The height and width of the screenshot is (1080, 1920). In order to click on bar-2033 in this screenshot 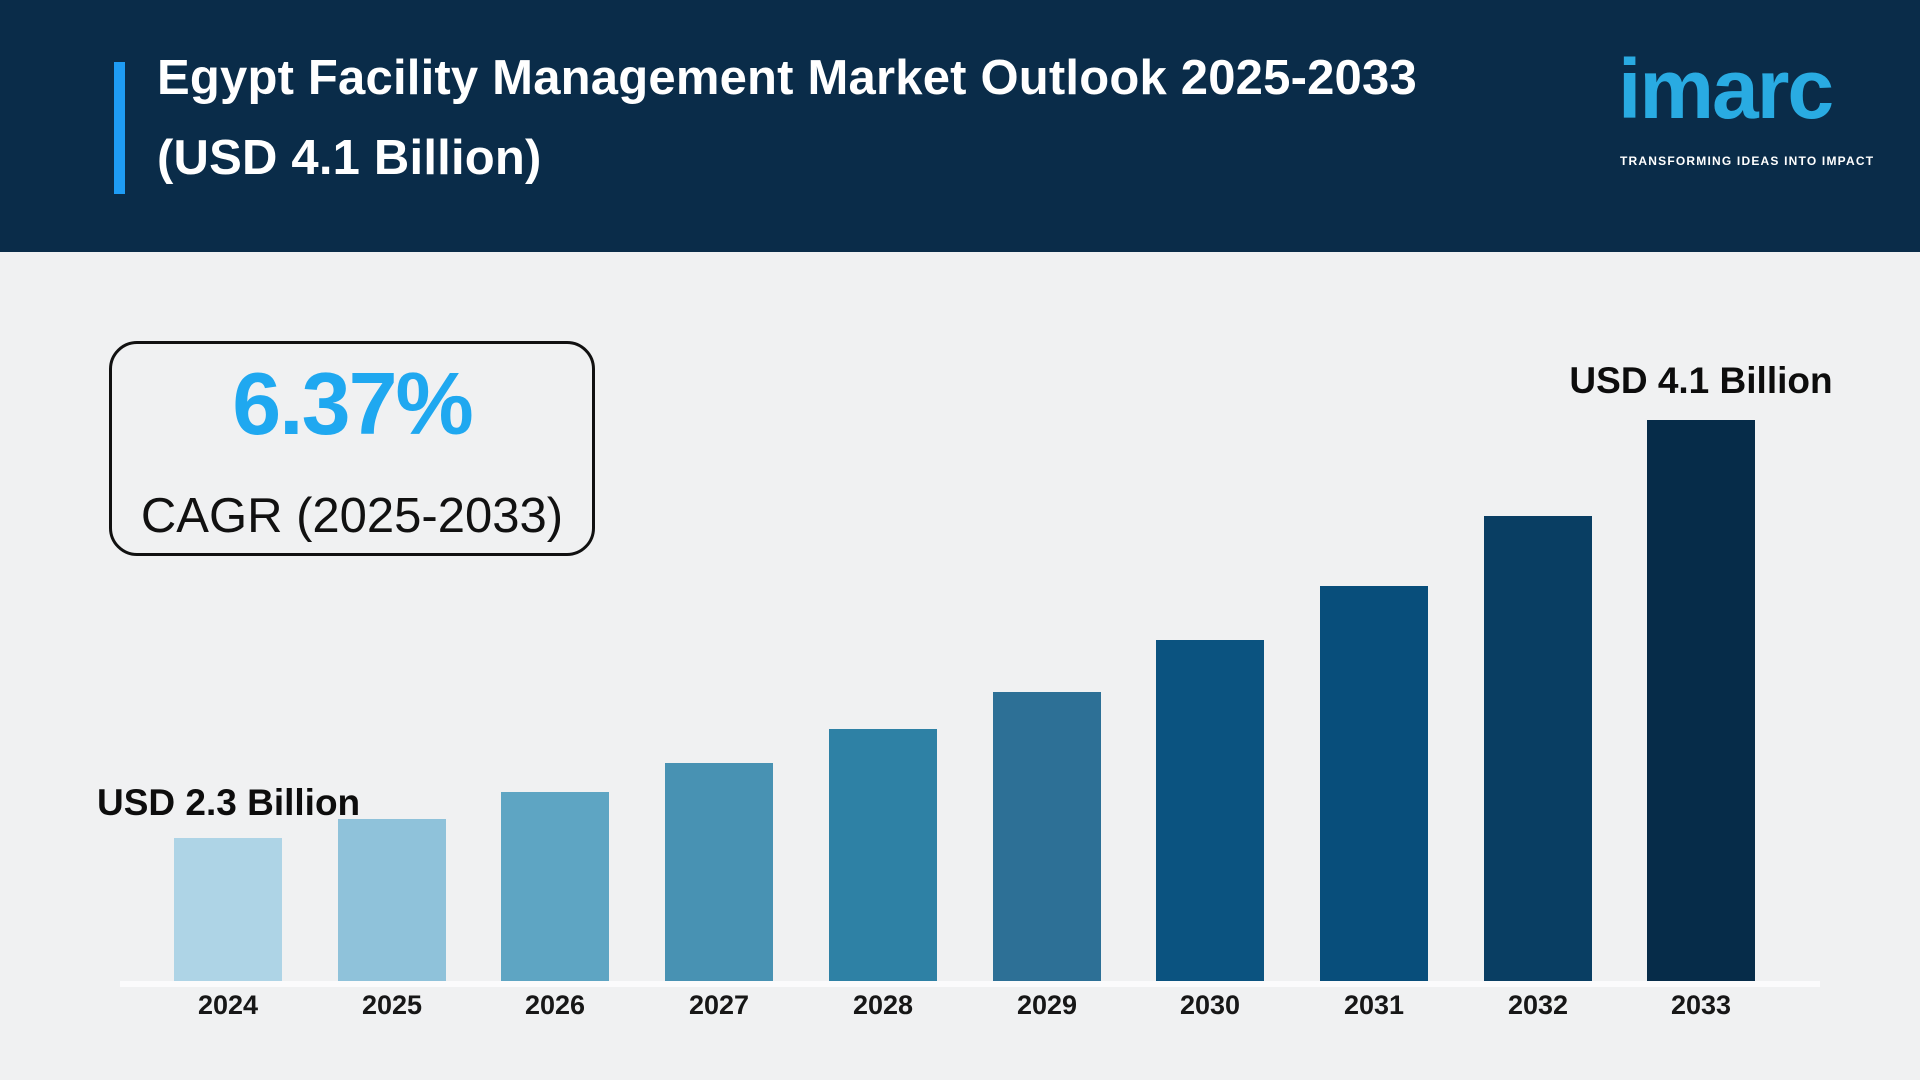, I will do `click(1701, 700)`.